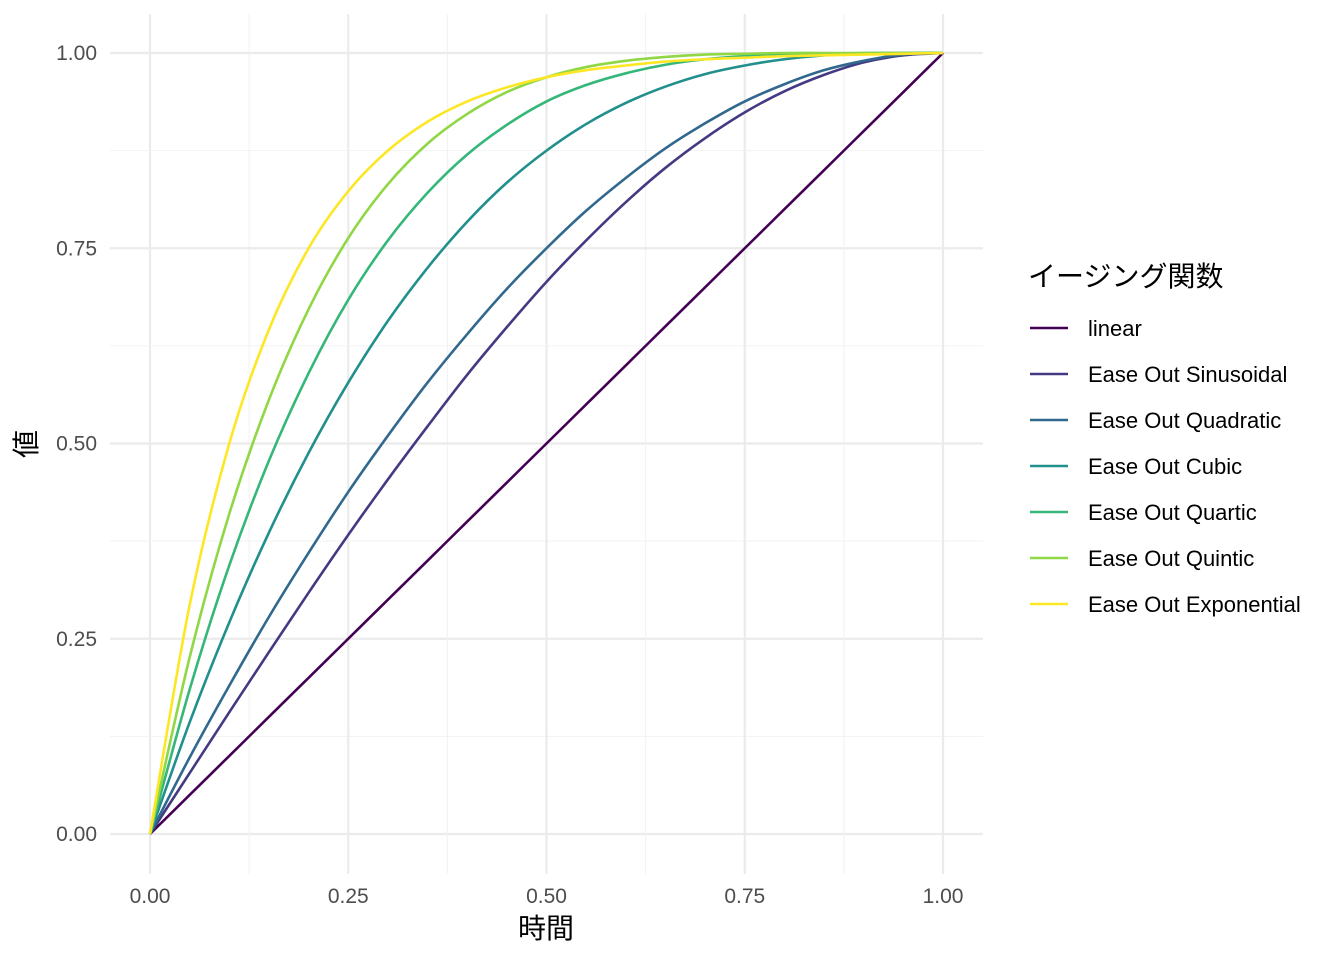 This screenshot has width=1344, height=965. What do you see at coordinates (1171, 558) in the screenshot?
I see `legend-label-ease-out-quintic: Ease Out Quintic` at bounding box center [1171, 558].